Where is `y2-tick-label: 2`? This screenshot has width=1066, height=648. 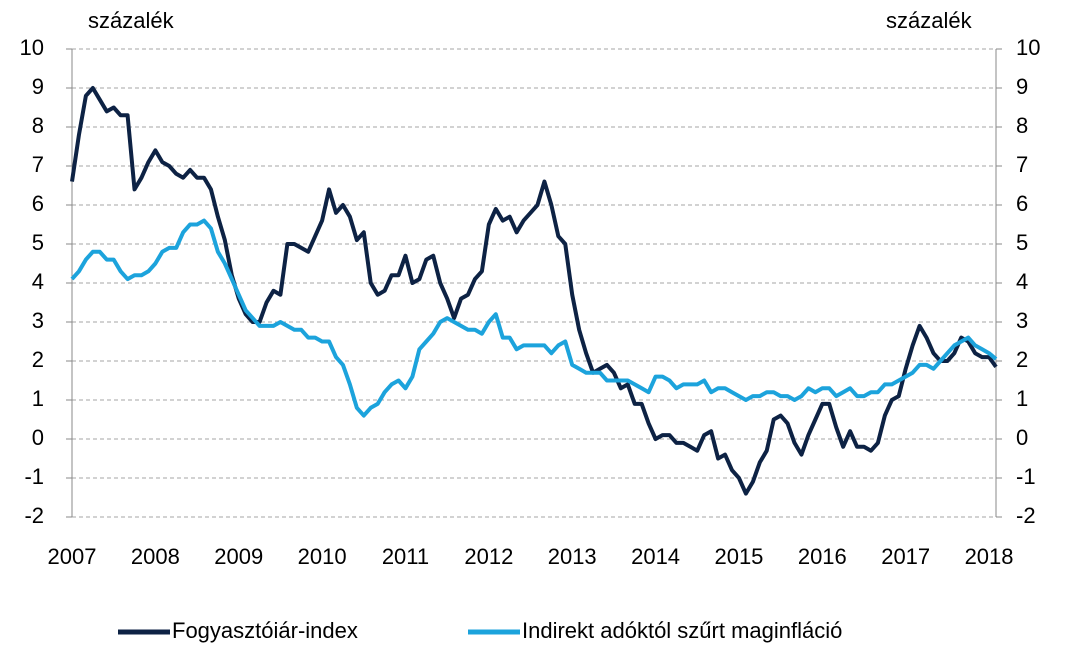
y2-tick-label: 2 is located at coordinates (1022, 359).